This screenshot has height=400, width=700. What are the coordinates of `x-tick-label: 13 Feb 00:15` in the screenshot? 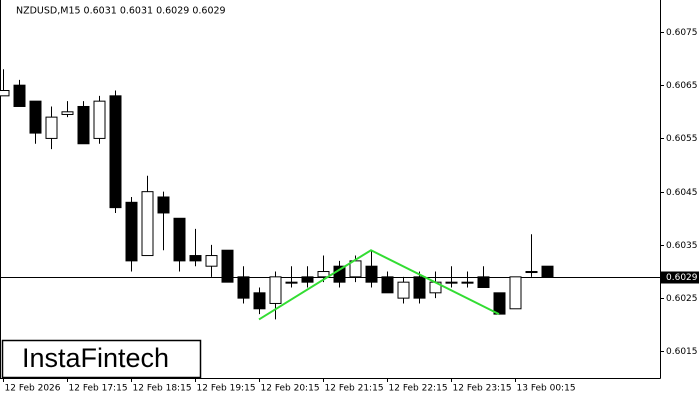 It's located at (546, 389).